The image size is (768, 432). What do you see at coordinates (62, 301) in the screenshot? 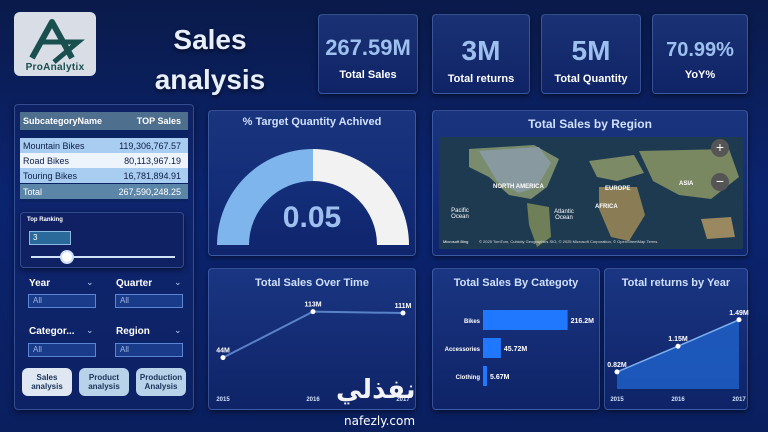
I see `year-slicer: All` at bounding box center [62, 301].